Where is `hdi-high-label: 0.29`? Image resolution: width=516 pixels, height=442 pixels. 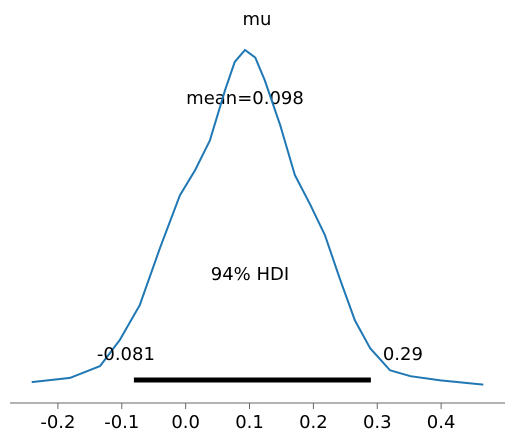
hdi-high-label: 0.29 is located at coordinates (403, 354).